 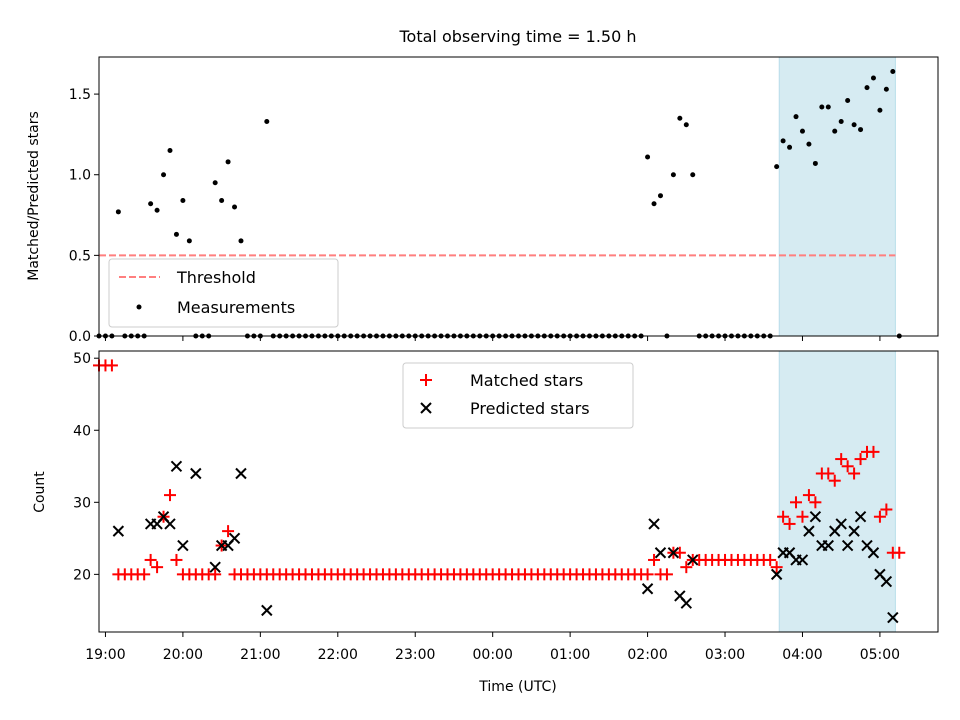 What do you see at coordinates (236, 307) in the screenshot?
I see `legend-measurements-label: Measurements` at bounding box center [236, 307].